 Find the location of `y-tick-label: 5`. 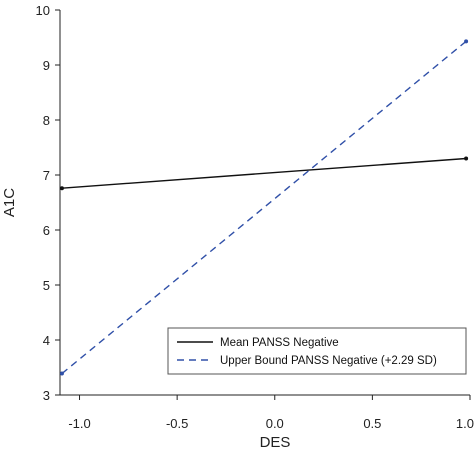

y-tick-label: 5 is located at coordinates (46, 285).